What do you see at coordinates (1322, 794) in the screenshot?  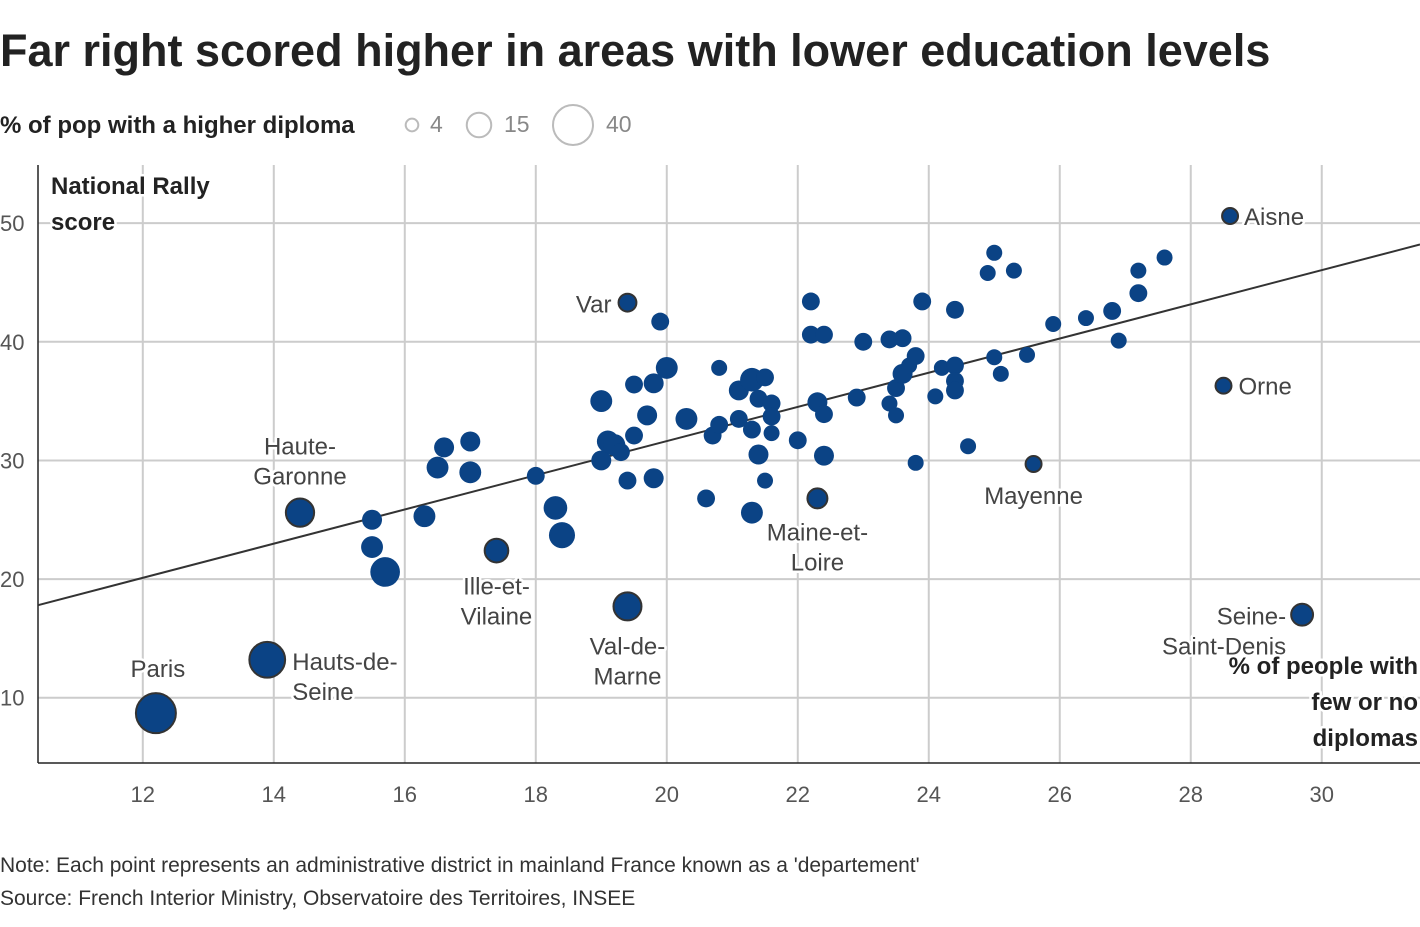 I see `x-tick-label: 30` at bounding box center [1322, 794].